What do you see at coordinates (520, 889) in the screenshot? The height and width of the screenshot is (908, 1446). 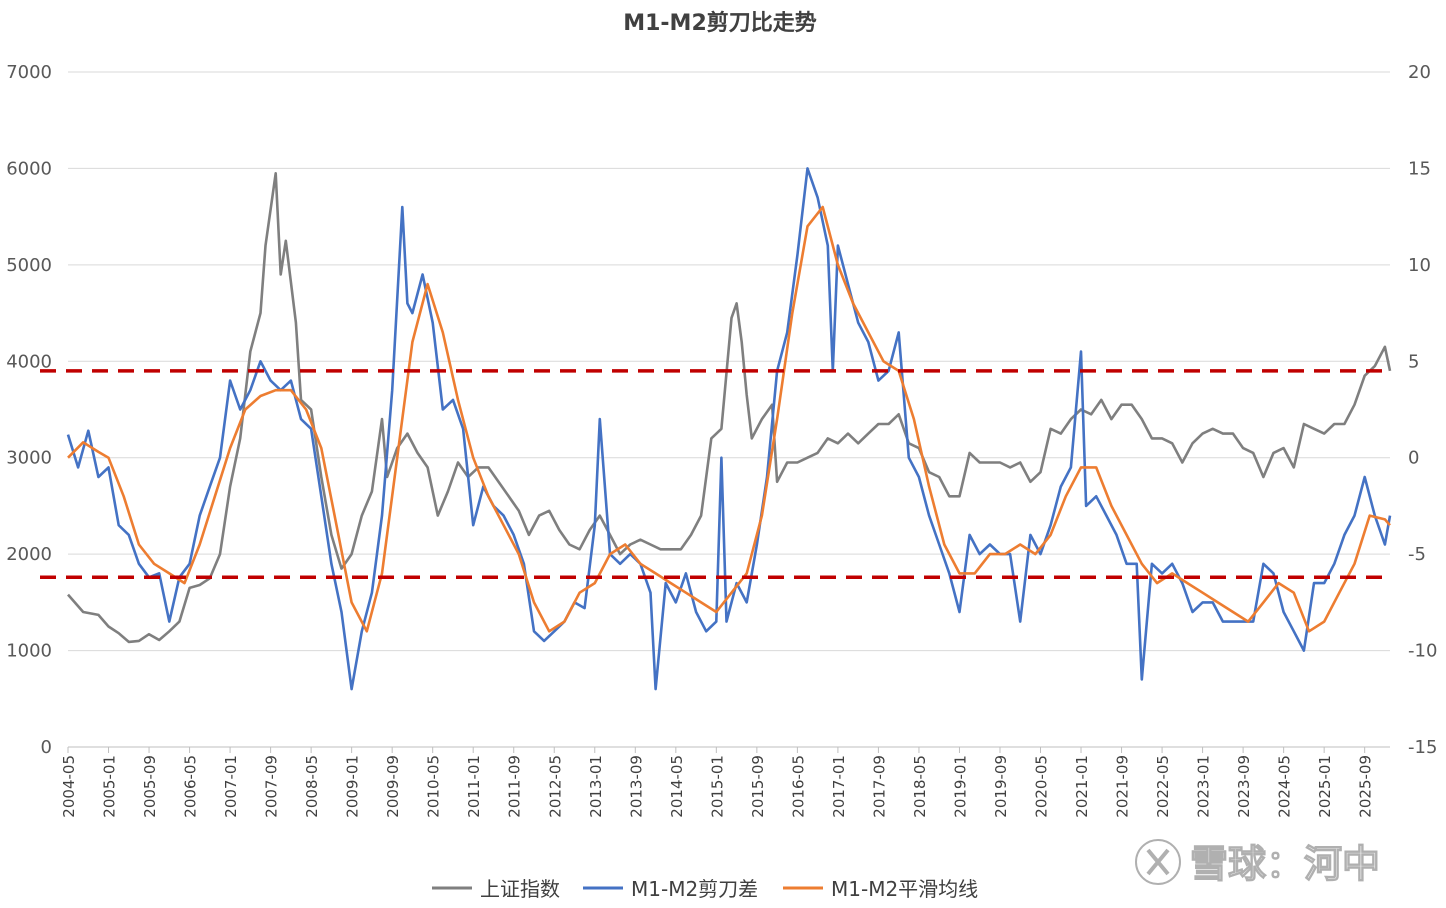 I see `legend-label: 上证指数` at bounding box center [520, 889].